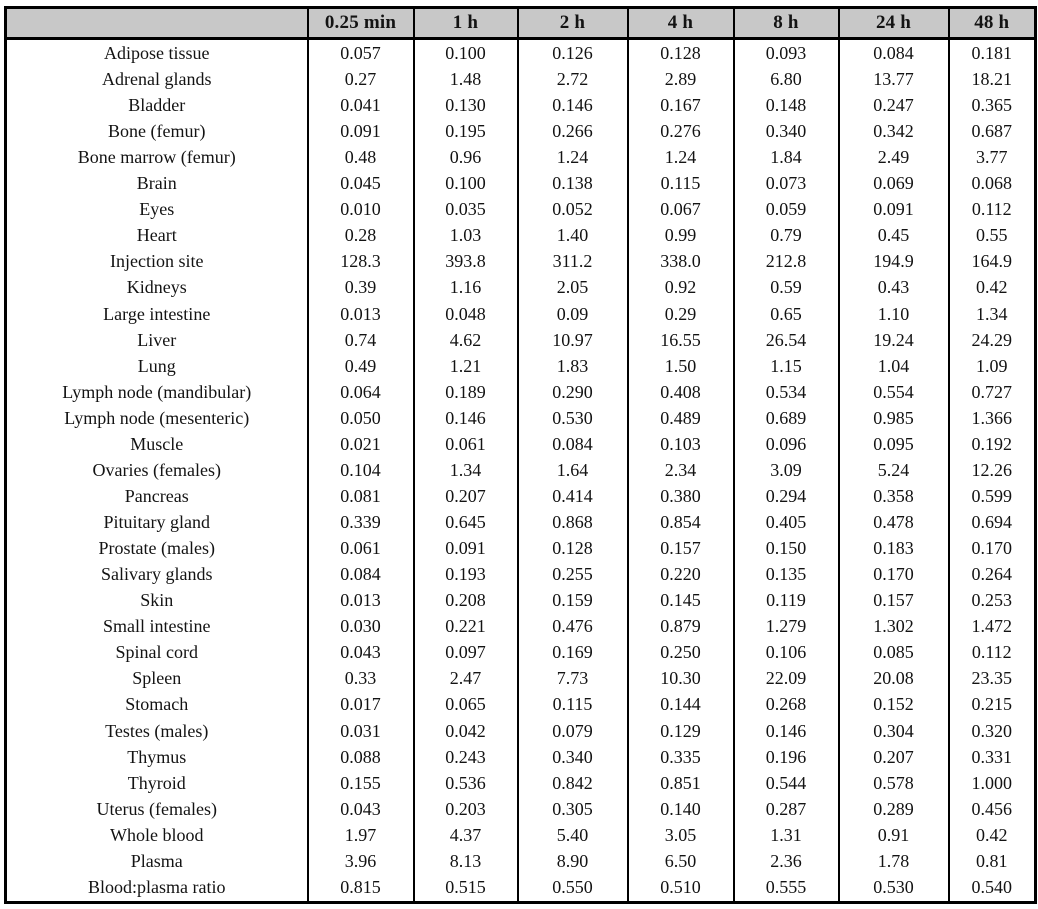  I want to click on value-cell: 1.50, so click(680, 366).